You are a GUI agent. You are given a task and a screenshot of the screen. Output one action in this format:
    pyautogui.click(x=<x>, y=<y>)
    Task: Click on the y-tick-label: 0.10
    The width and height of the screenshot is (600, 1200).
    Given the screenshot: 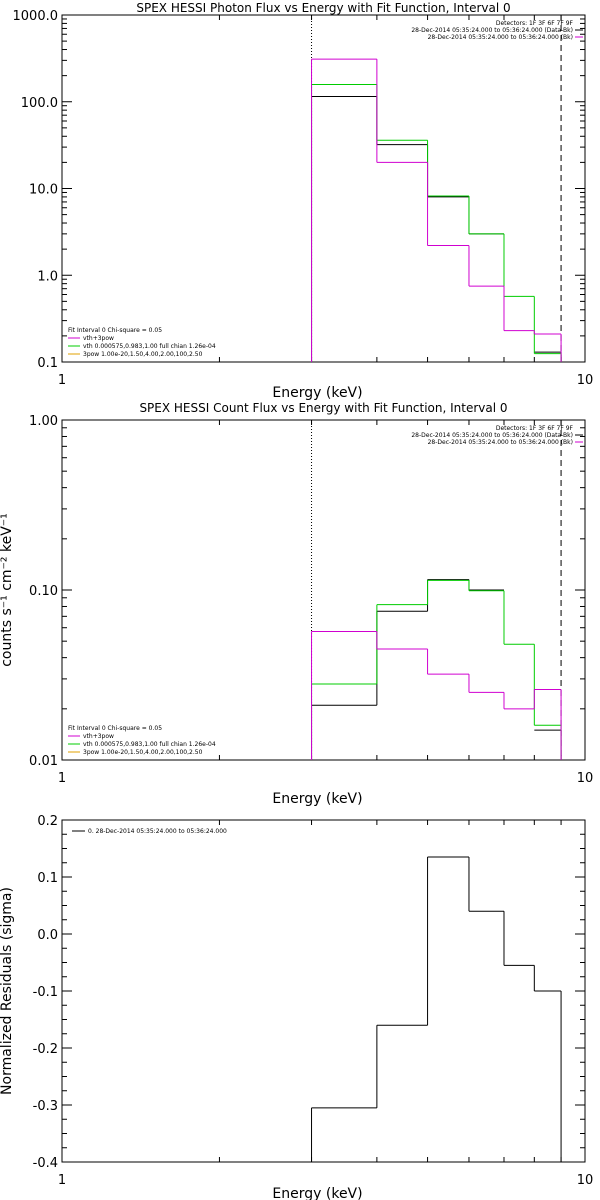 What is the action you would take?
    pyautogui.click(x=43, y=591)
    